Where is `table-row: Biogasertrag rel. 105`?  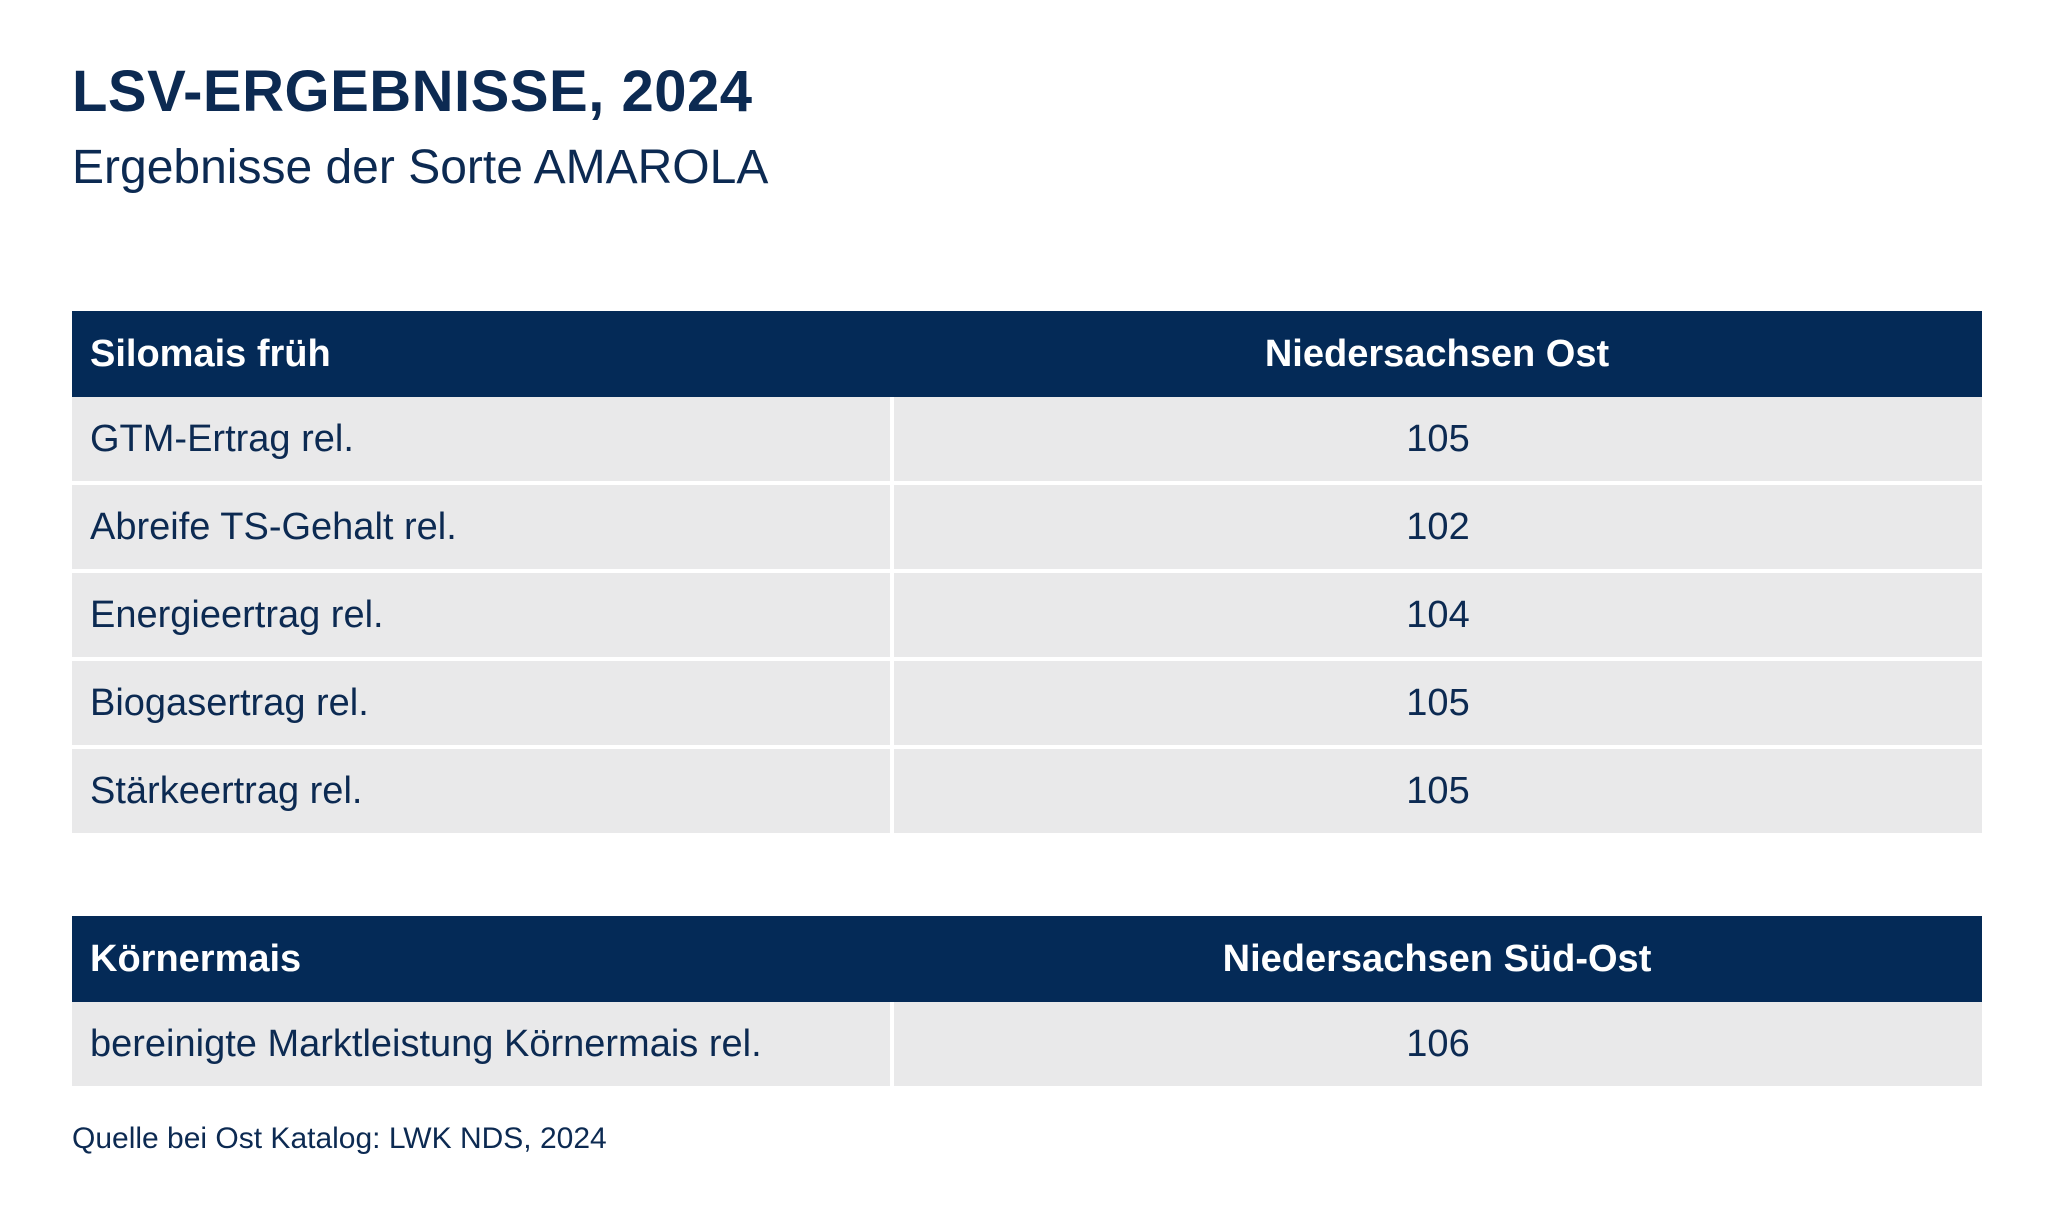
table-row: Biogasertrag rel. 105 is located at coordinates (1027, 704).